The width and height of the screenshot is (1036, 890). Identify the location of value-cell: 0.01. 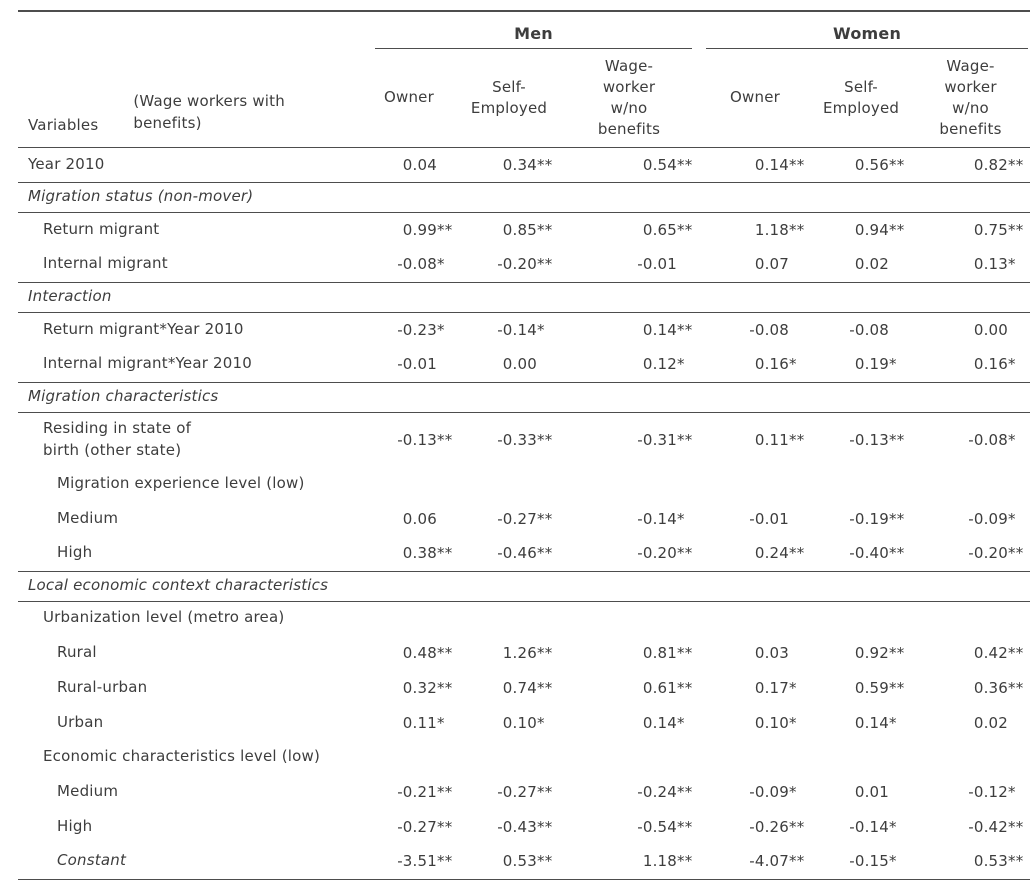
(861, 791).